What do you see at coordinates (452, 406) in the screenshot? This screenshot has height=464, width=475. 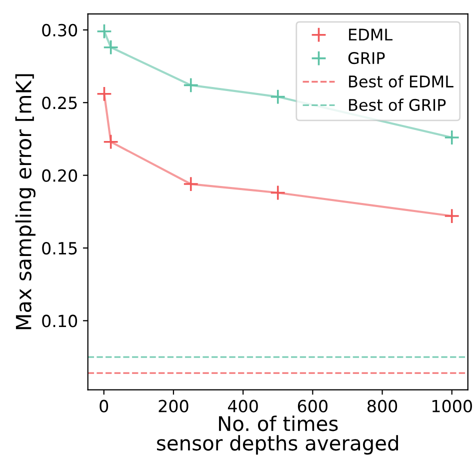 I see `x-tick-label: 1000` at bounding box center [452, 406].